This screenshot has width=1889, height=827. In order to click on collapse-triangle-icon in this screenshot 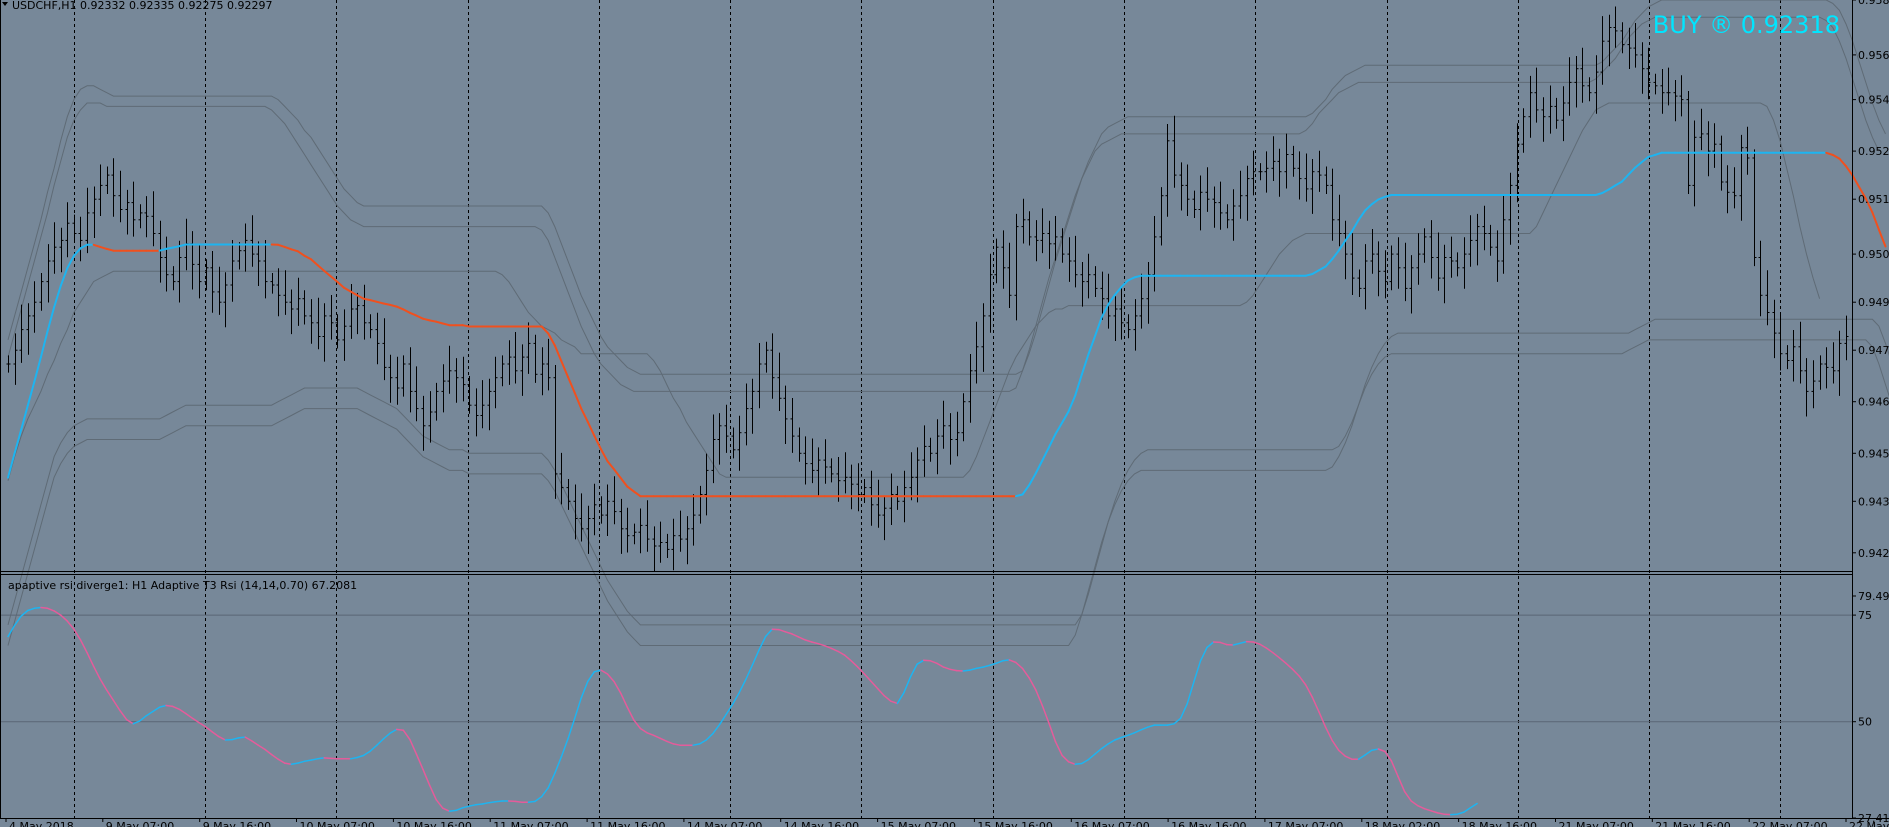, I will do `click(5, 4)`.